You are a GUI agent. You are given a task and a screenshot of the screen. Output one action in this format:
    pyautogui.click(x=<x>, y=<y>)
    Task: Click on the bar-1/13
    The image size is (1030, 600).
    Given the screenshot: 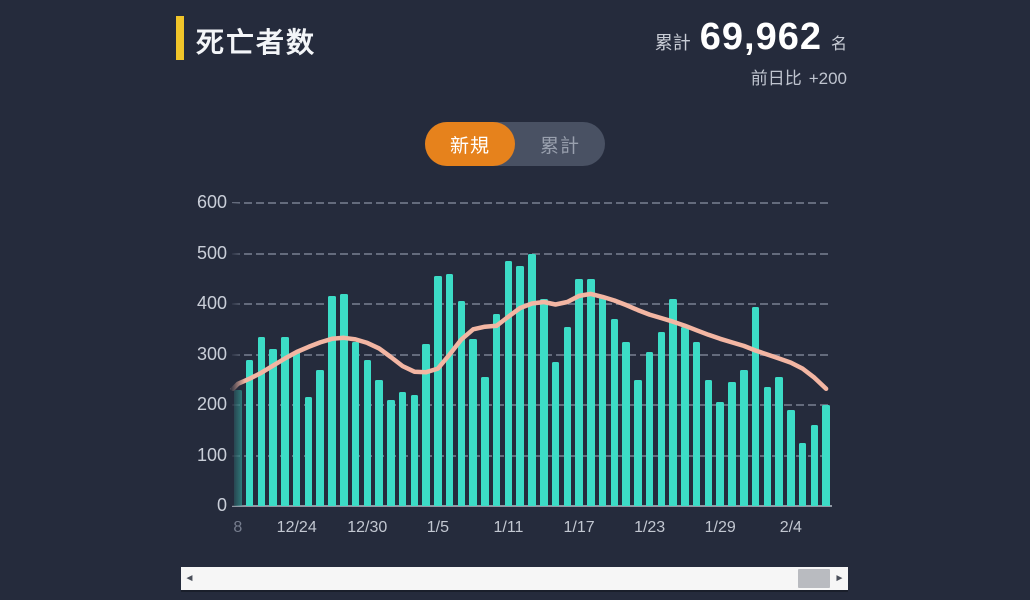 What is the action you would take?
    pyautogui.click(x=532, y=379)
    